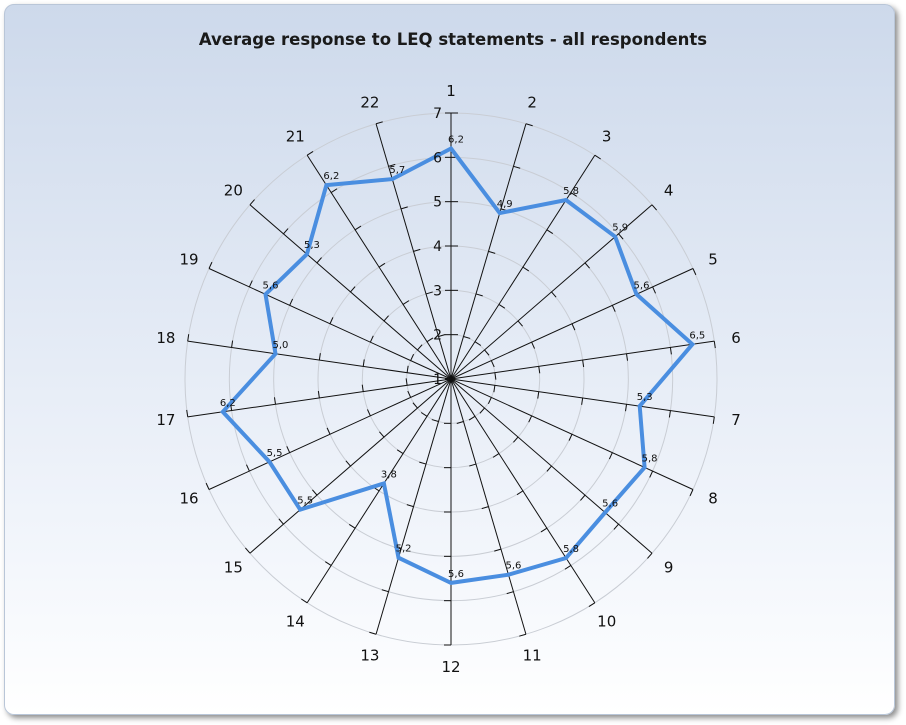 Image resolution: width=906 pixels, height=725 pixels. Describe the element at coordinates (736, 338) in the screenshot. I see `axis-label-6: 6` at that location.